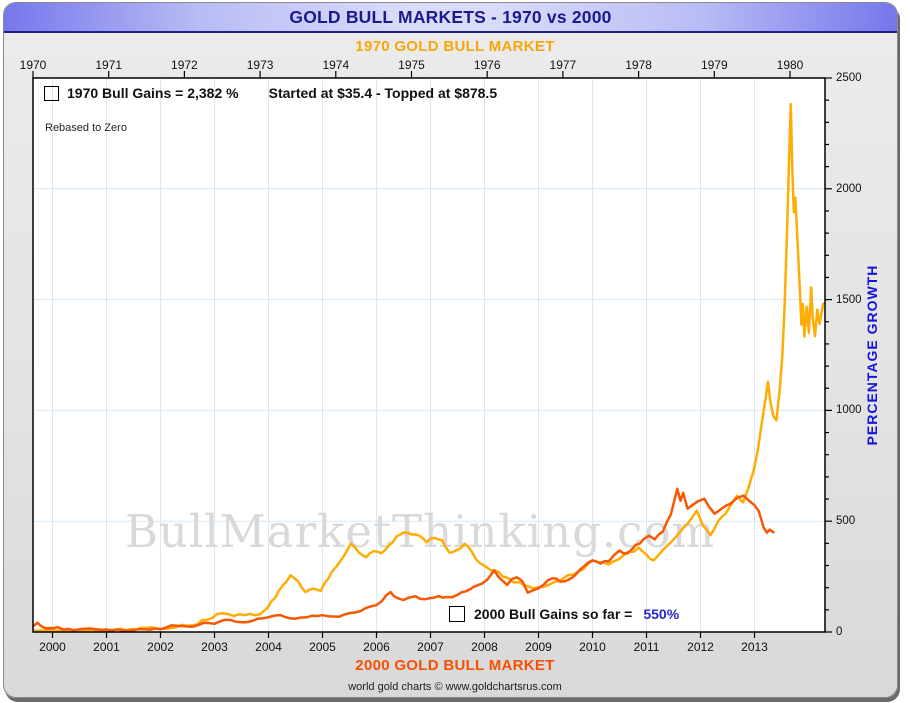  I want to click on legend-2000-gains-value: 550%, so click(661, 614).